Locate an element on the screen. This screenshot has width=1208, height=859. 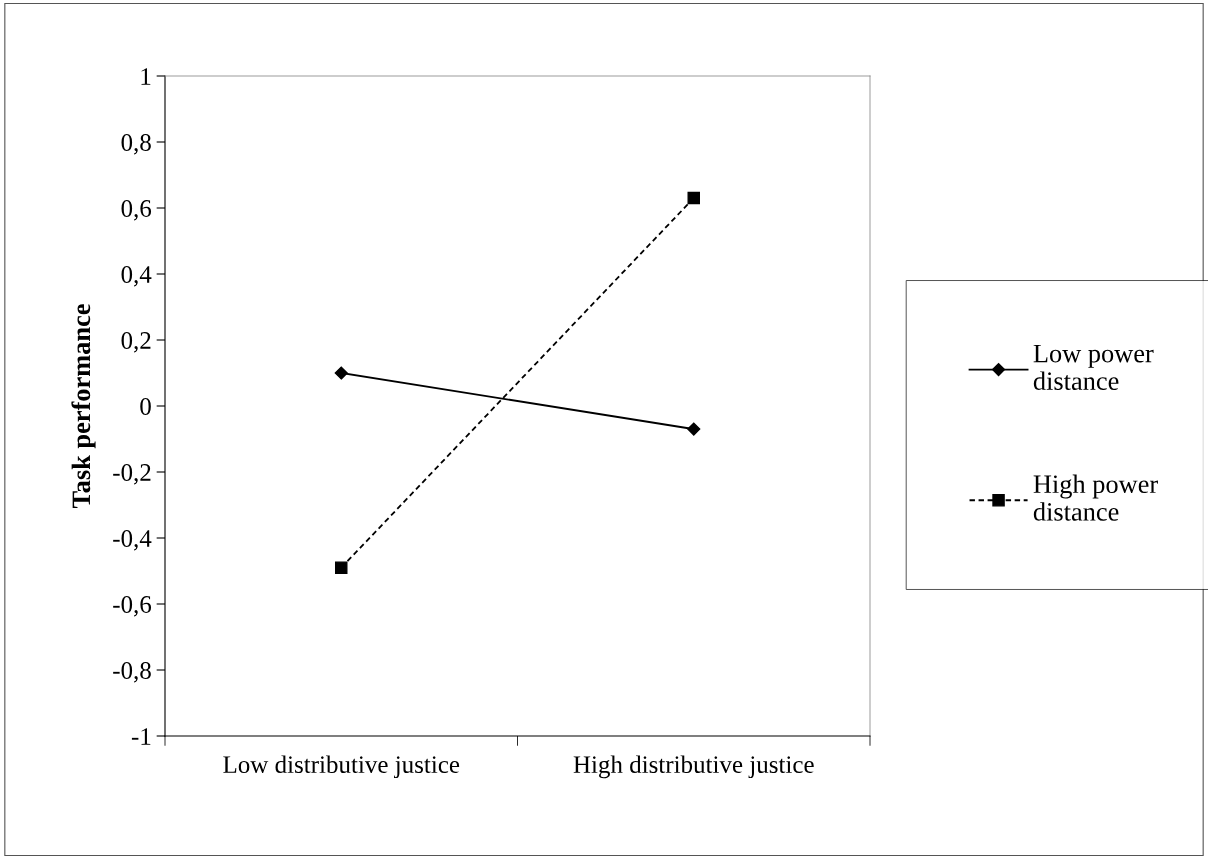
y-tick-label: -0,2 is located at coordinates (132, 474).